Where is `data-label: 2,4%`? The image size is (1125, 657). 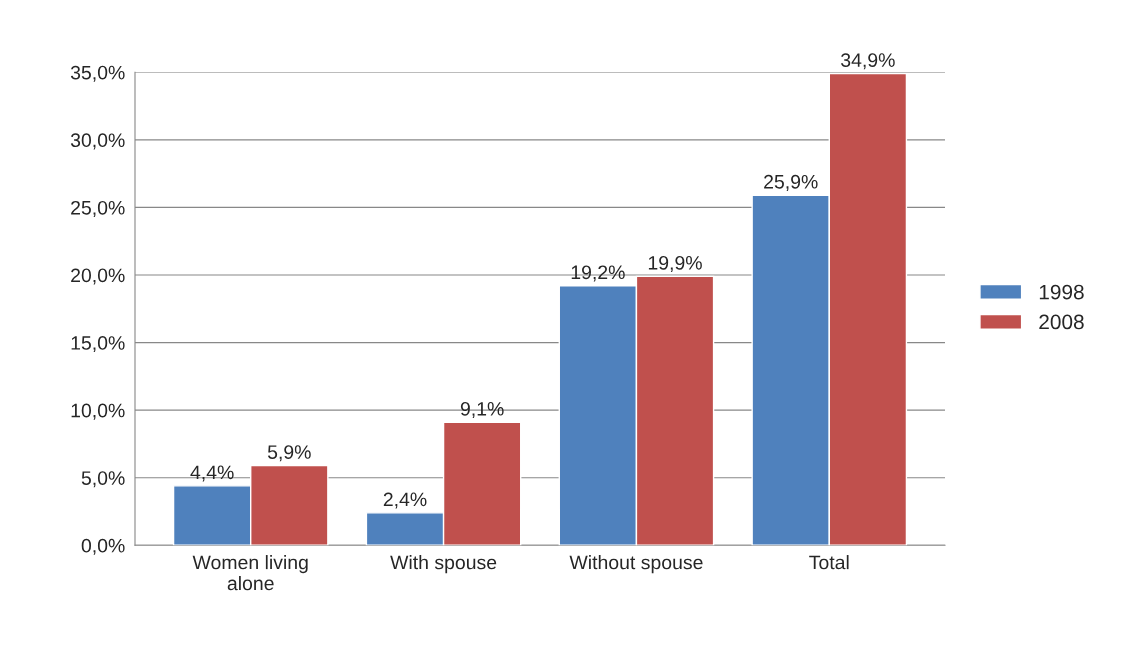 data-label: 2,4% is located at coordinates (405, 500).